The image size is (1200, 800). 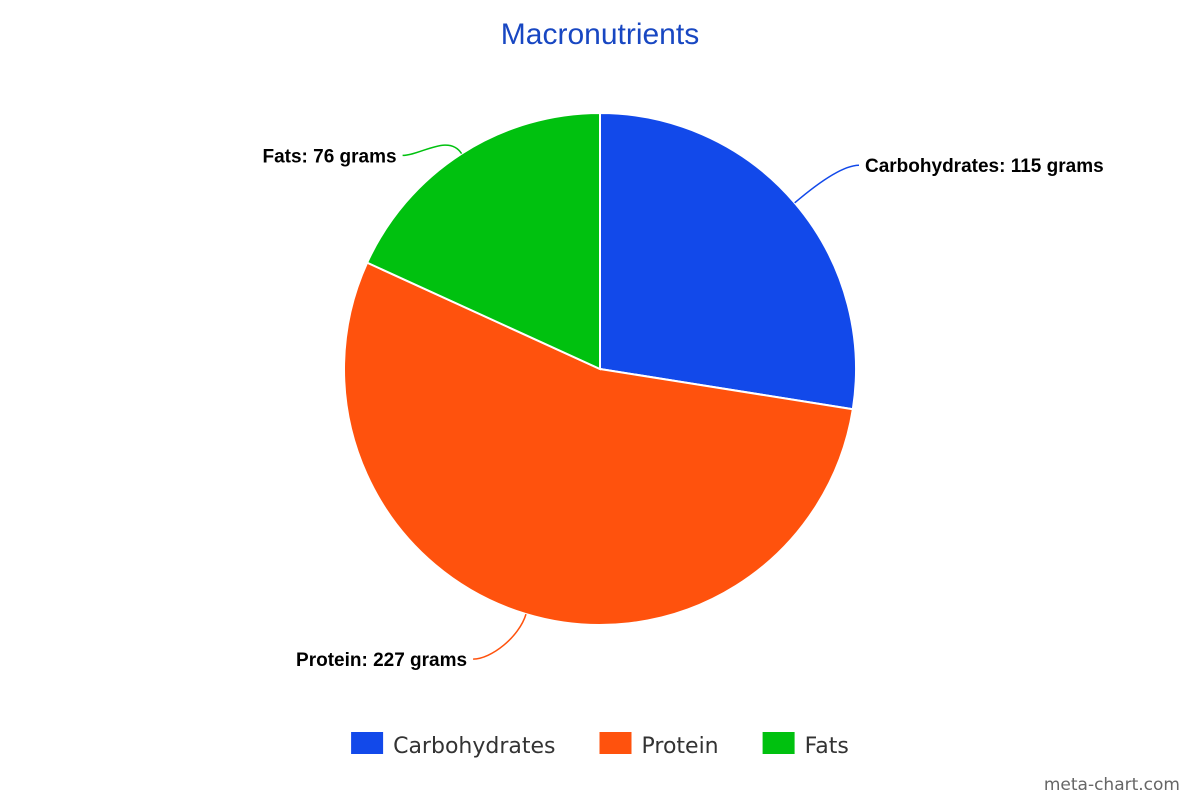 What do you see at coordinates (827, 746) in the screenshot?
I see `legend-label-fats: Fats` at bounding box center [827, 746].